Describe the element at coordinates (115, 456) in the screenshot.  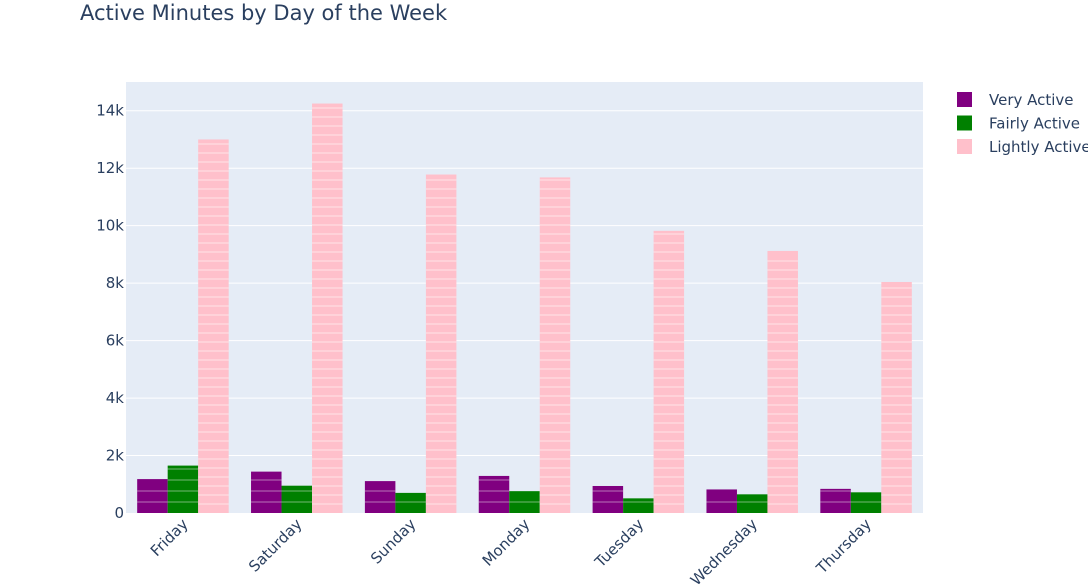
I see `y-tick-label: 2k` at that location.